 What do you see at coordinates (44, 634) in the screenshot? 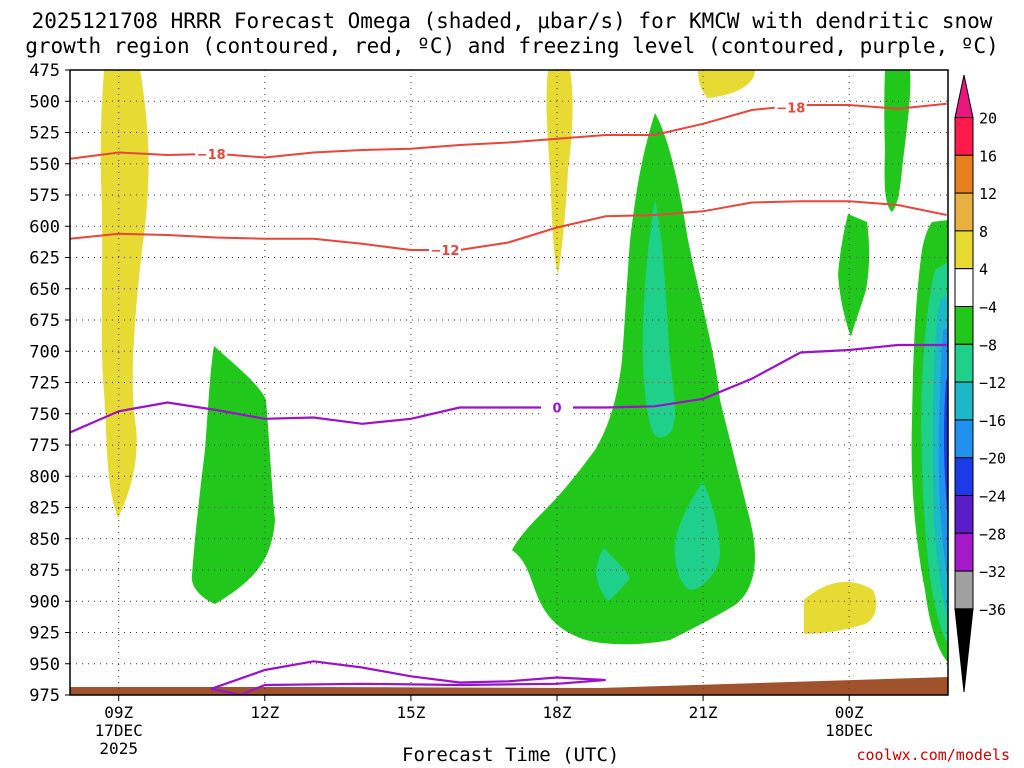
I see `y-tick-label: 925` at bounding box center [44, 634].